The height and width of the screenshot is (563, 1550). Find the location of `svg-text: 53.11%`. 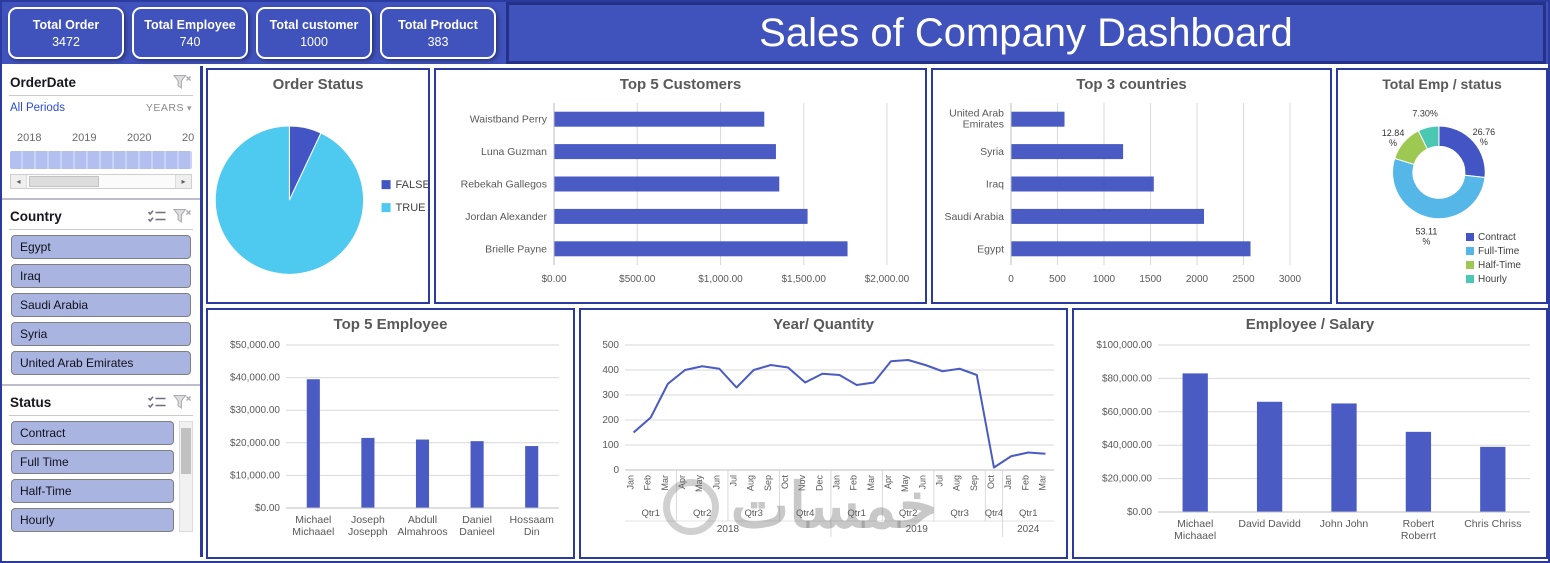

svg-text: 53.11% is located at coordinates (1426, 236).